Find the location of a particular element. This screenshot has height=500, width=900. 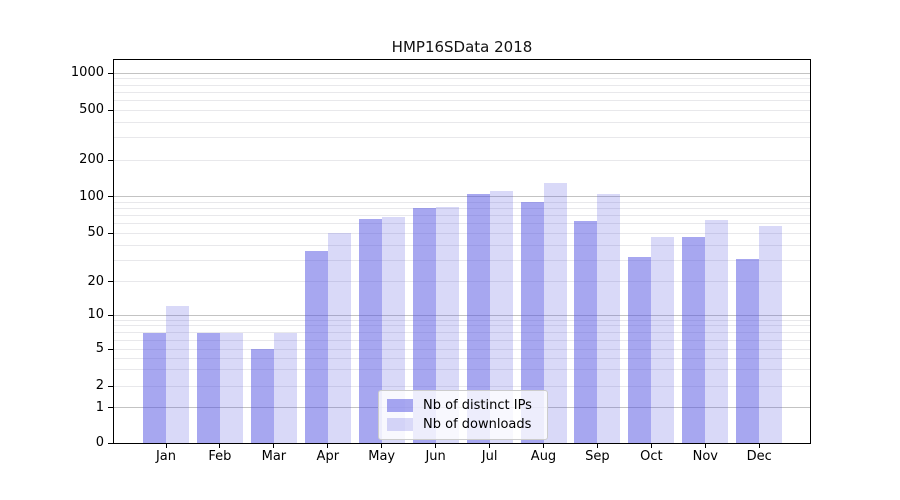

bar-downloads-jun is located at coordinates (447, 325).